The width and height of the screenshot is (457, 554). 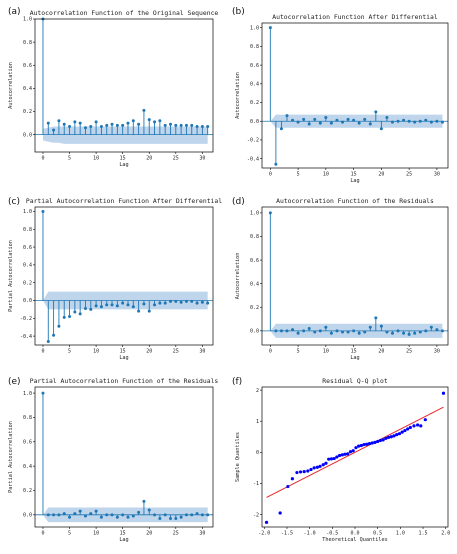 What do you see at coordinates (254, 85) in the screenshot?
I see `y-tick-label: 0.4` at bounding box center [254, 85].